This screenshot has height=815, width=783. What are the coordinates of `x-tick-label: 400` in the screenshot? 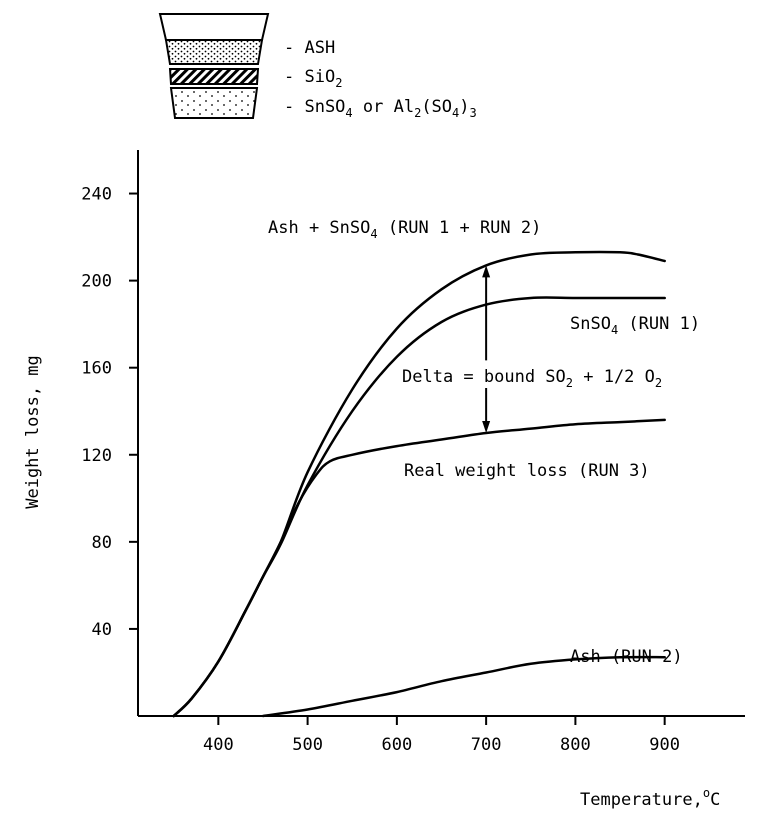 It's located at (218, 745).